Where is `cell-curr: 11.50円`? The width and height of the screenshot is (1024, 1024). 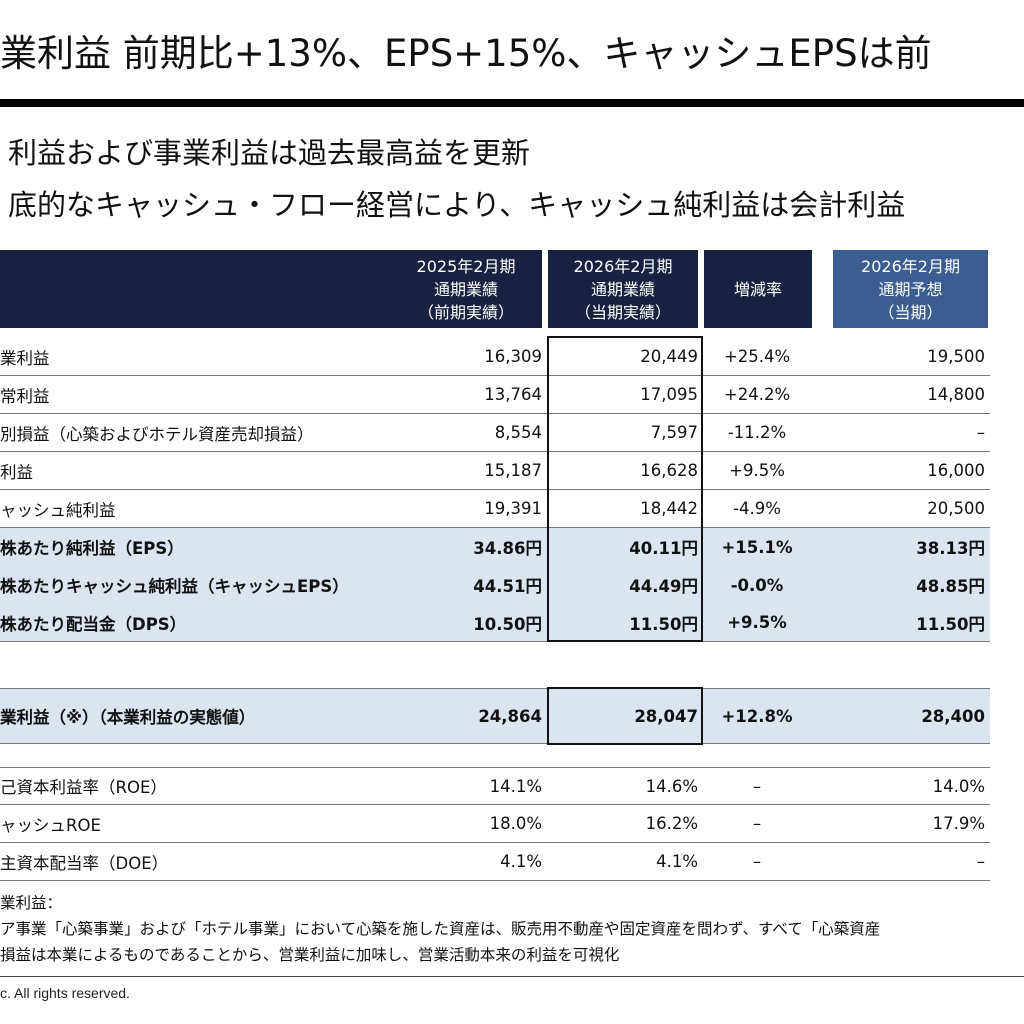
cell-curr: 11.50円 is located at coordinates (663, 624).